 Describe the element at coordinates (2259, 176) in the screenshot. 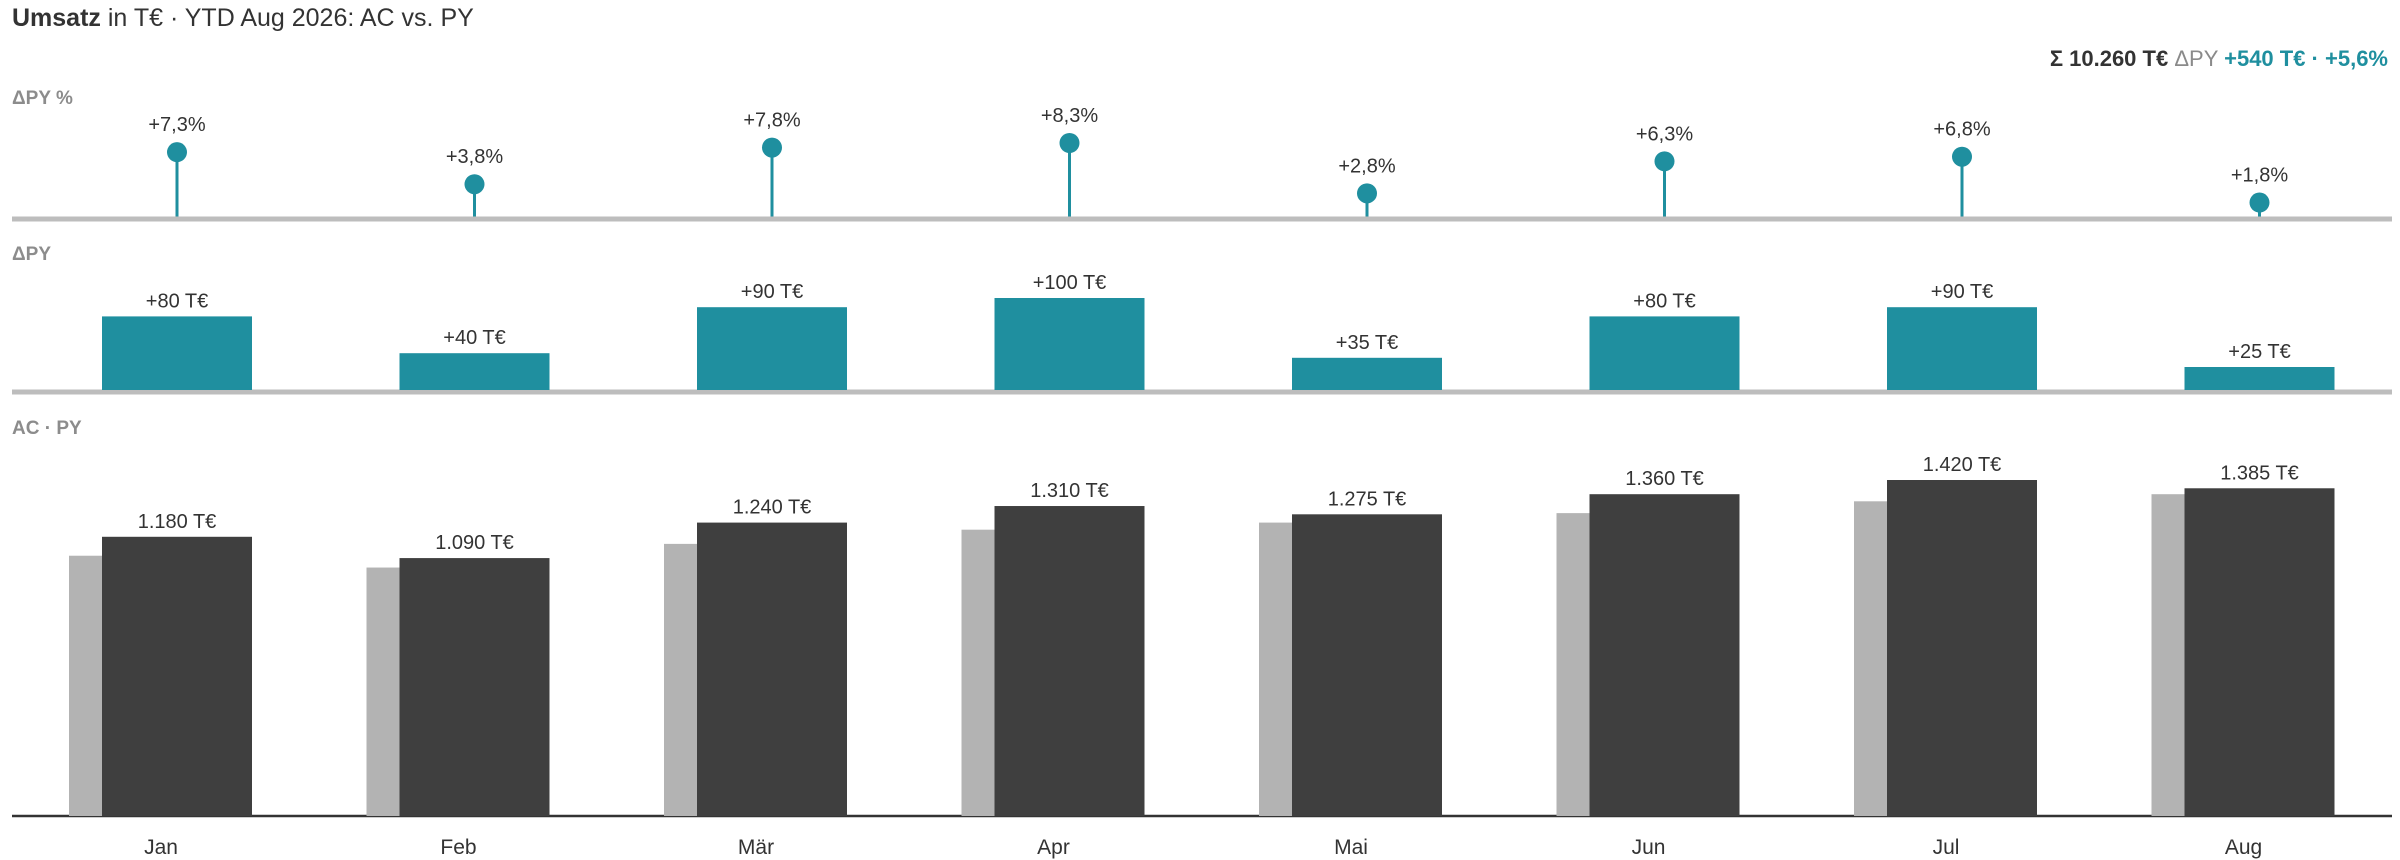

I see `delta-pct-label-7: +1,8%` at that location.